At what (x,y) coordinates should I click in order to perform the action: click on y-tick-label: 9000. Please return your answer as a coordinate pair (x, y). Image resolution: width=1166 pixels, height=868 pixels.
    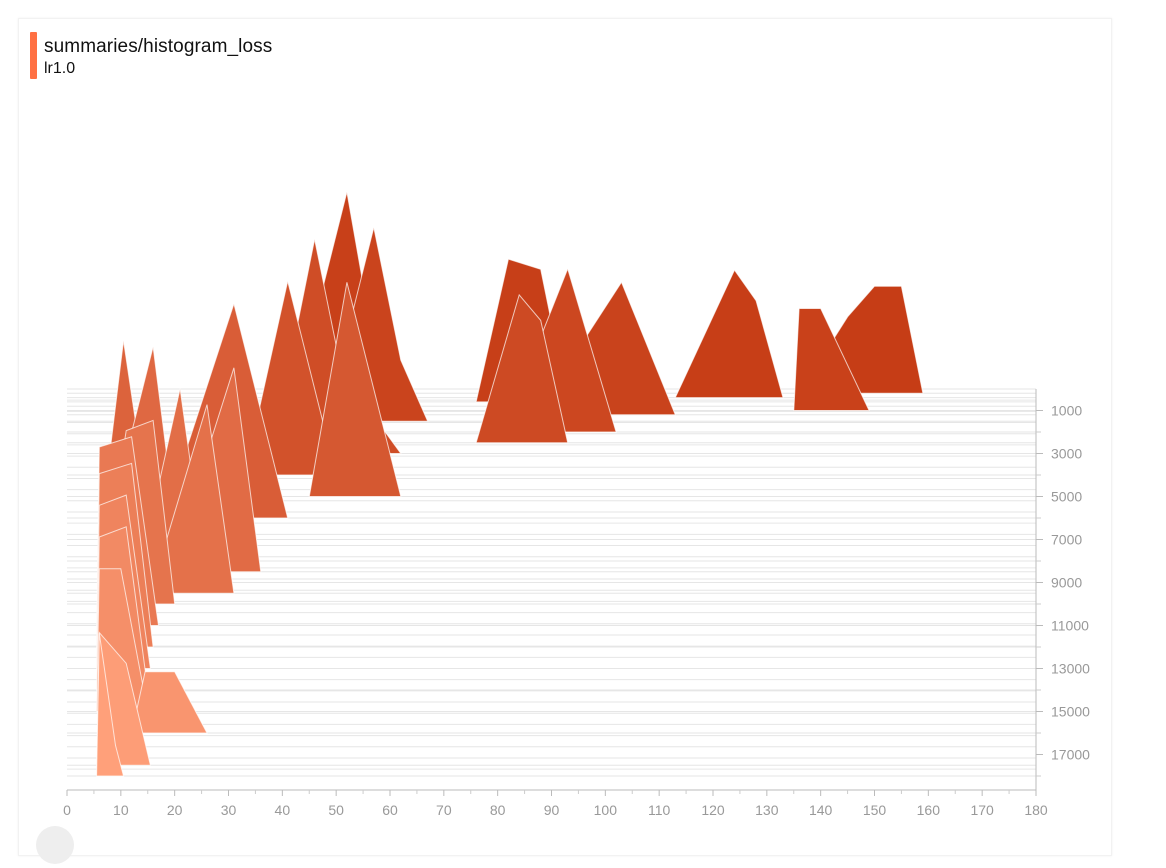
    Looking at the image, I should click on (1066, 583).